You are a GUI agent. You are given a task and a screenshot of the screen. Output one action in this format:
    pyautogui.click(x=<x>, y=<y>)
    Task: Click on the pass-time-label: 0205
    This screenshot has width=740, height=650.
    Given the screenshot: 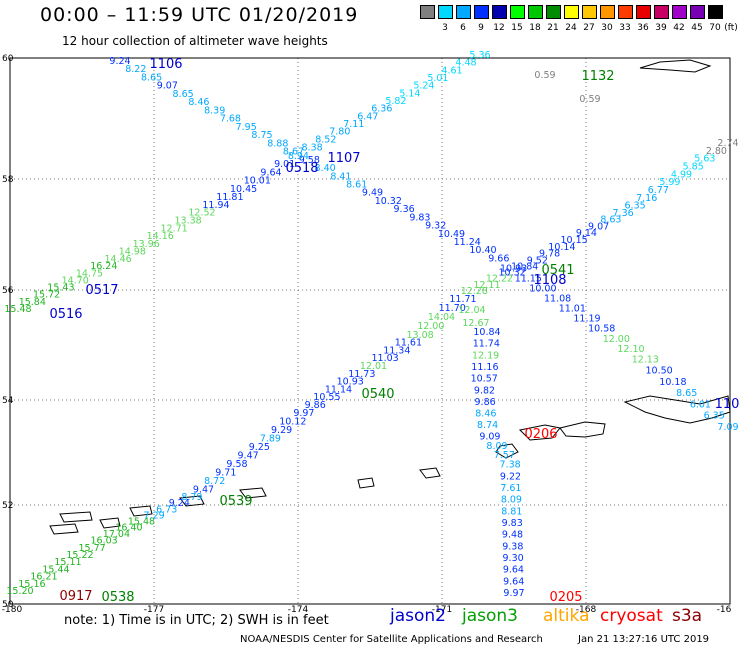 What is the action you would take?
    pyautogui.click(x=565, y=597)
    